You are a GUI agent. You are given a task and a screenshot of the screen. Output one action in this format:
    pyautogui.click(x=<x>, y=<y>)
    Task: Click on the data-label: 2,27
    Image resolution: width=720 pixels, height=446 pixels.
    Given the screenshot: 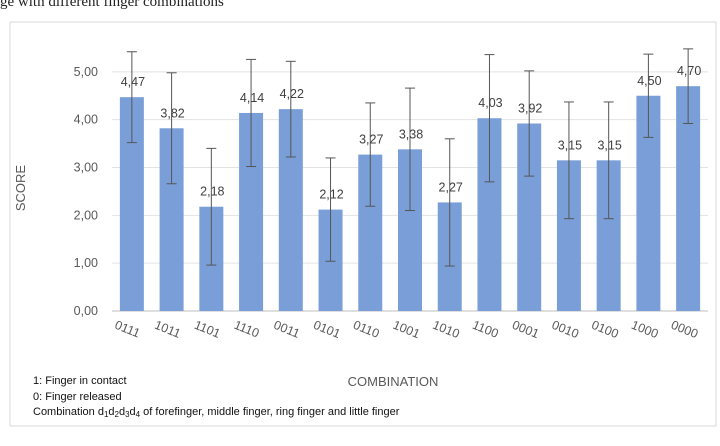 What is the action you would take?
    pyautogui.click(x=451, y=187)
    